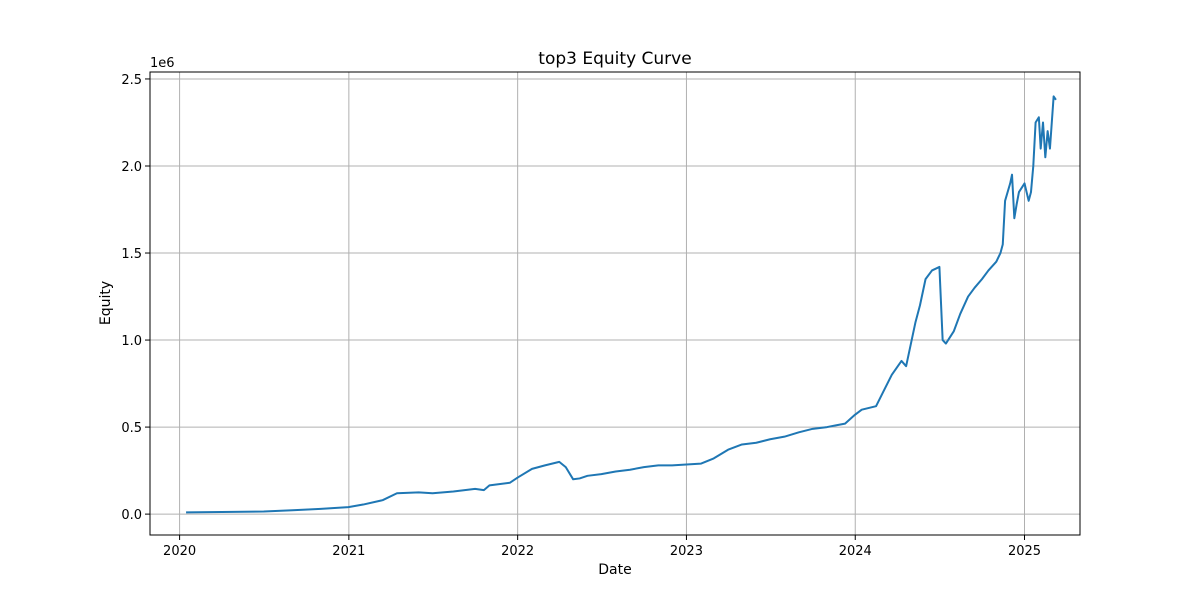 This screenshot has height=600, width=1200. What do you see at coordinates (106, 303) in the screenshot?
I see `y-axis-label: Equity` at bounding box center [106, 303].